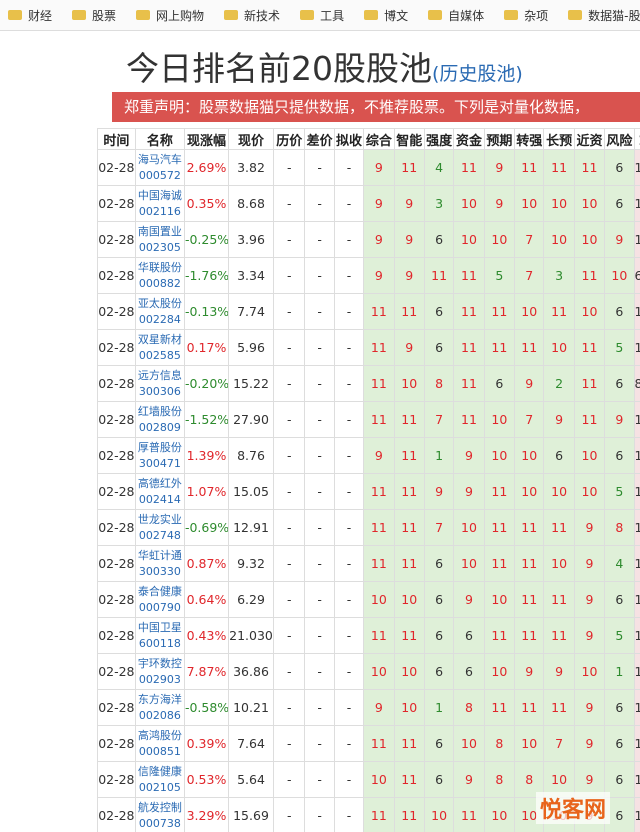 The image size is (640, 832). What do you see at coordinates (159, 159) in the screenshot?
I see `stock-name: 海马汽车` at bounding box center [159, 159].